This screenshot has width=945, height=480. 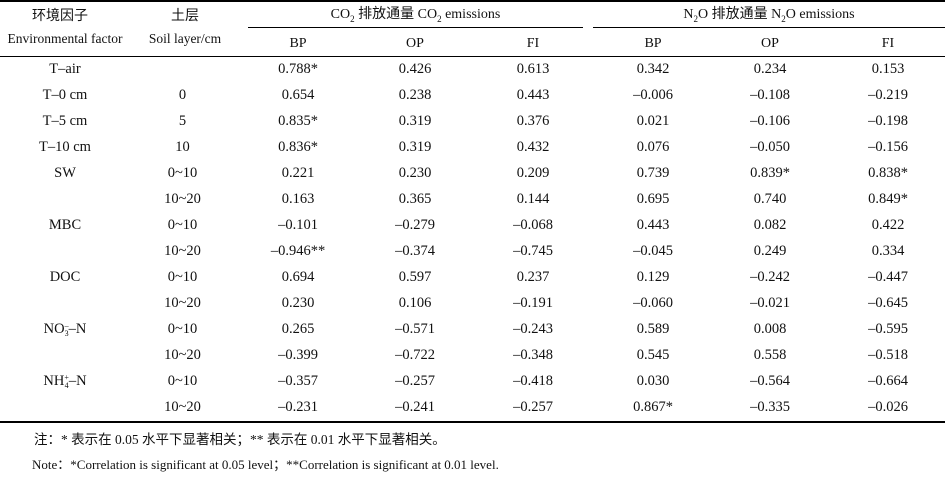 I want to click on value-cell: 0.129, so click(x=653, y=277).